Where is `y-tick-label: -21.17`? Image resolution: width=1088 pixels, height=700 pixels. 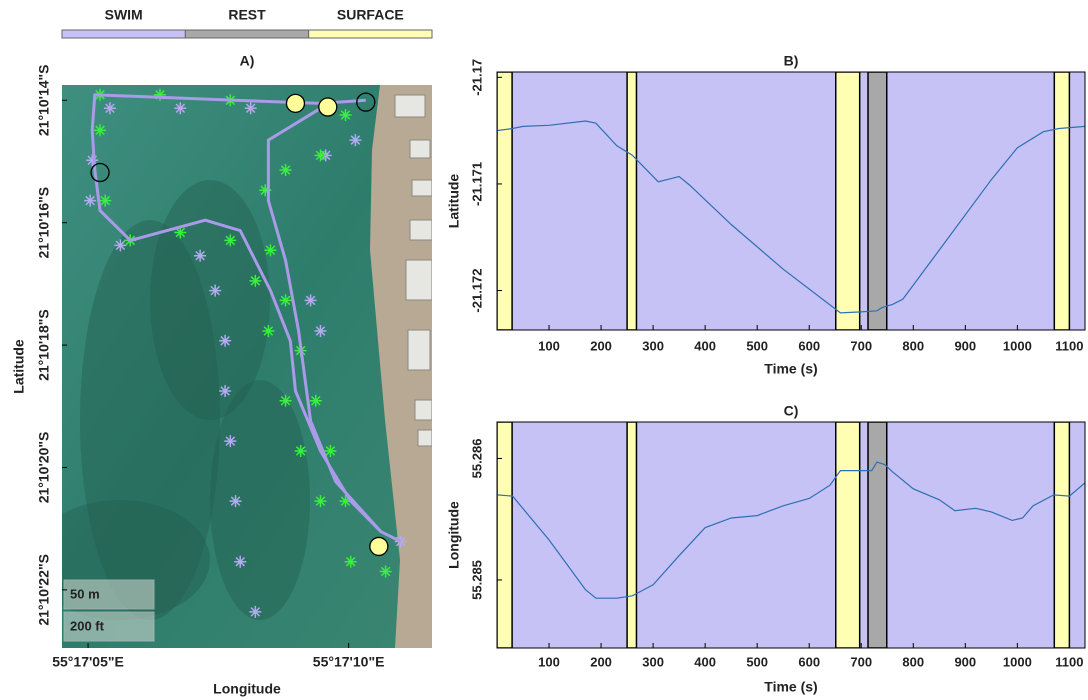
y-tick-label: -21.17 is located at coordinates (476, 77).